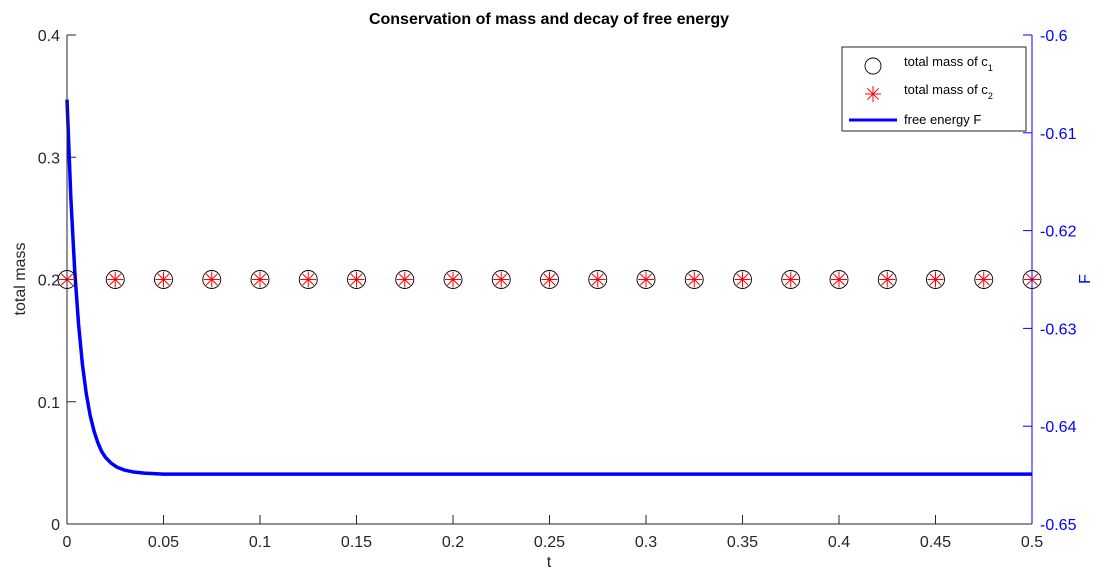 The height and width of the screenshot is (573, 1105). What do you see at coordinates (646, 542) in the screenshot?
I see `x-tick-label: 0.3` at bounding box center [646, 542].